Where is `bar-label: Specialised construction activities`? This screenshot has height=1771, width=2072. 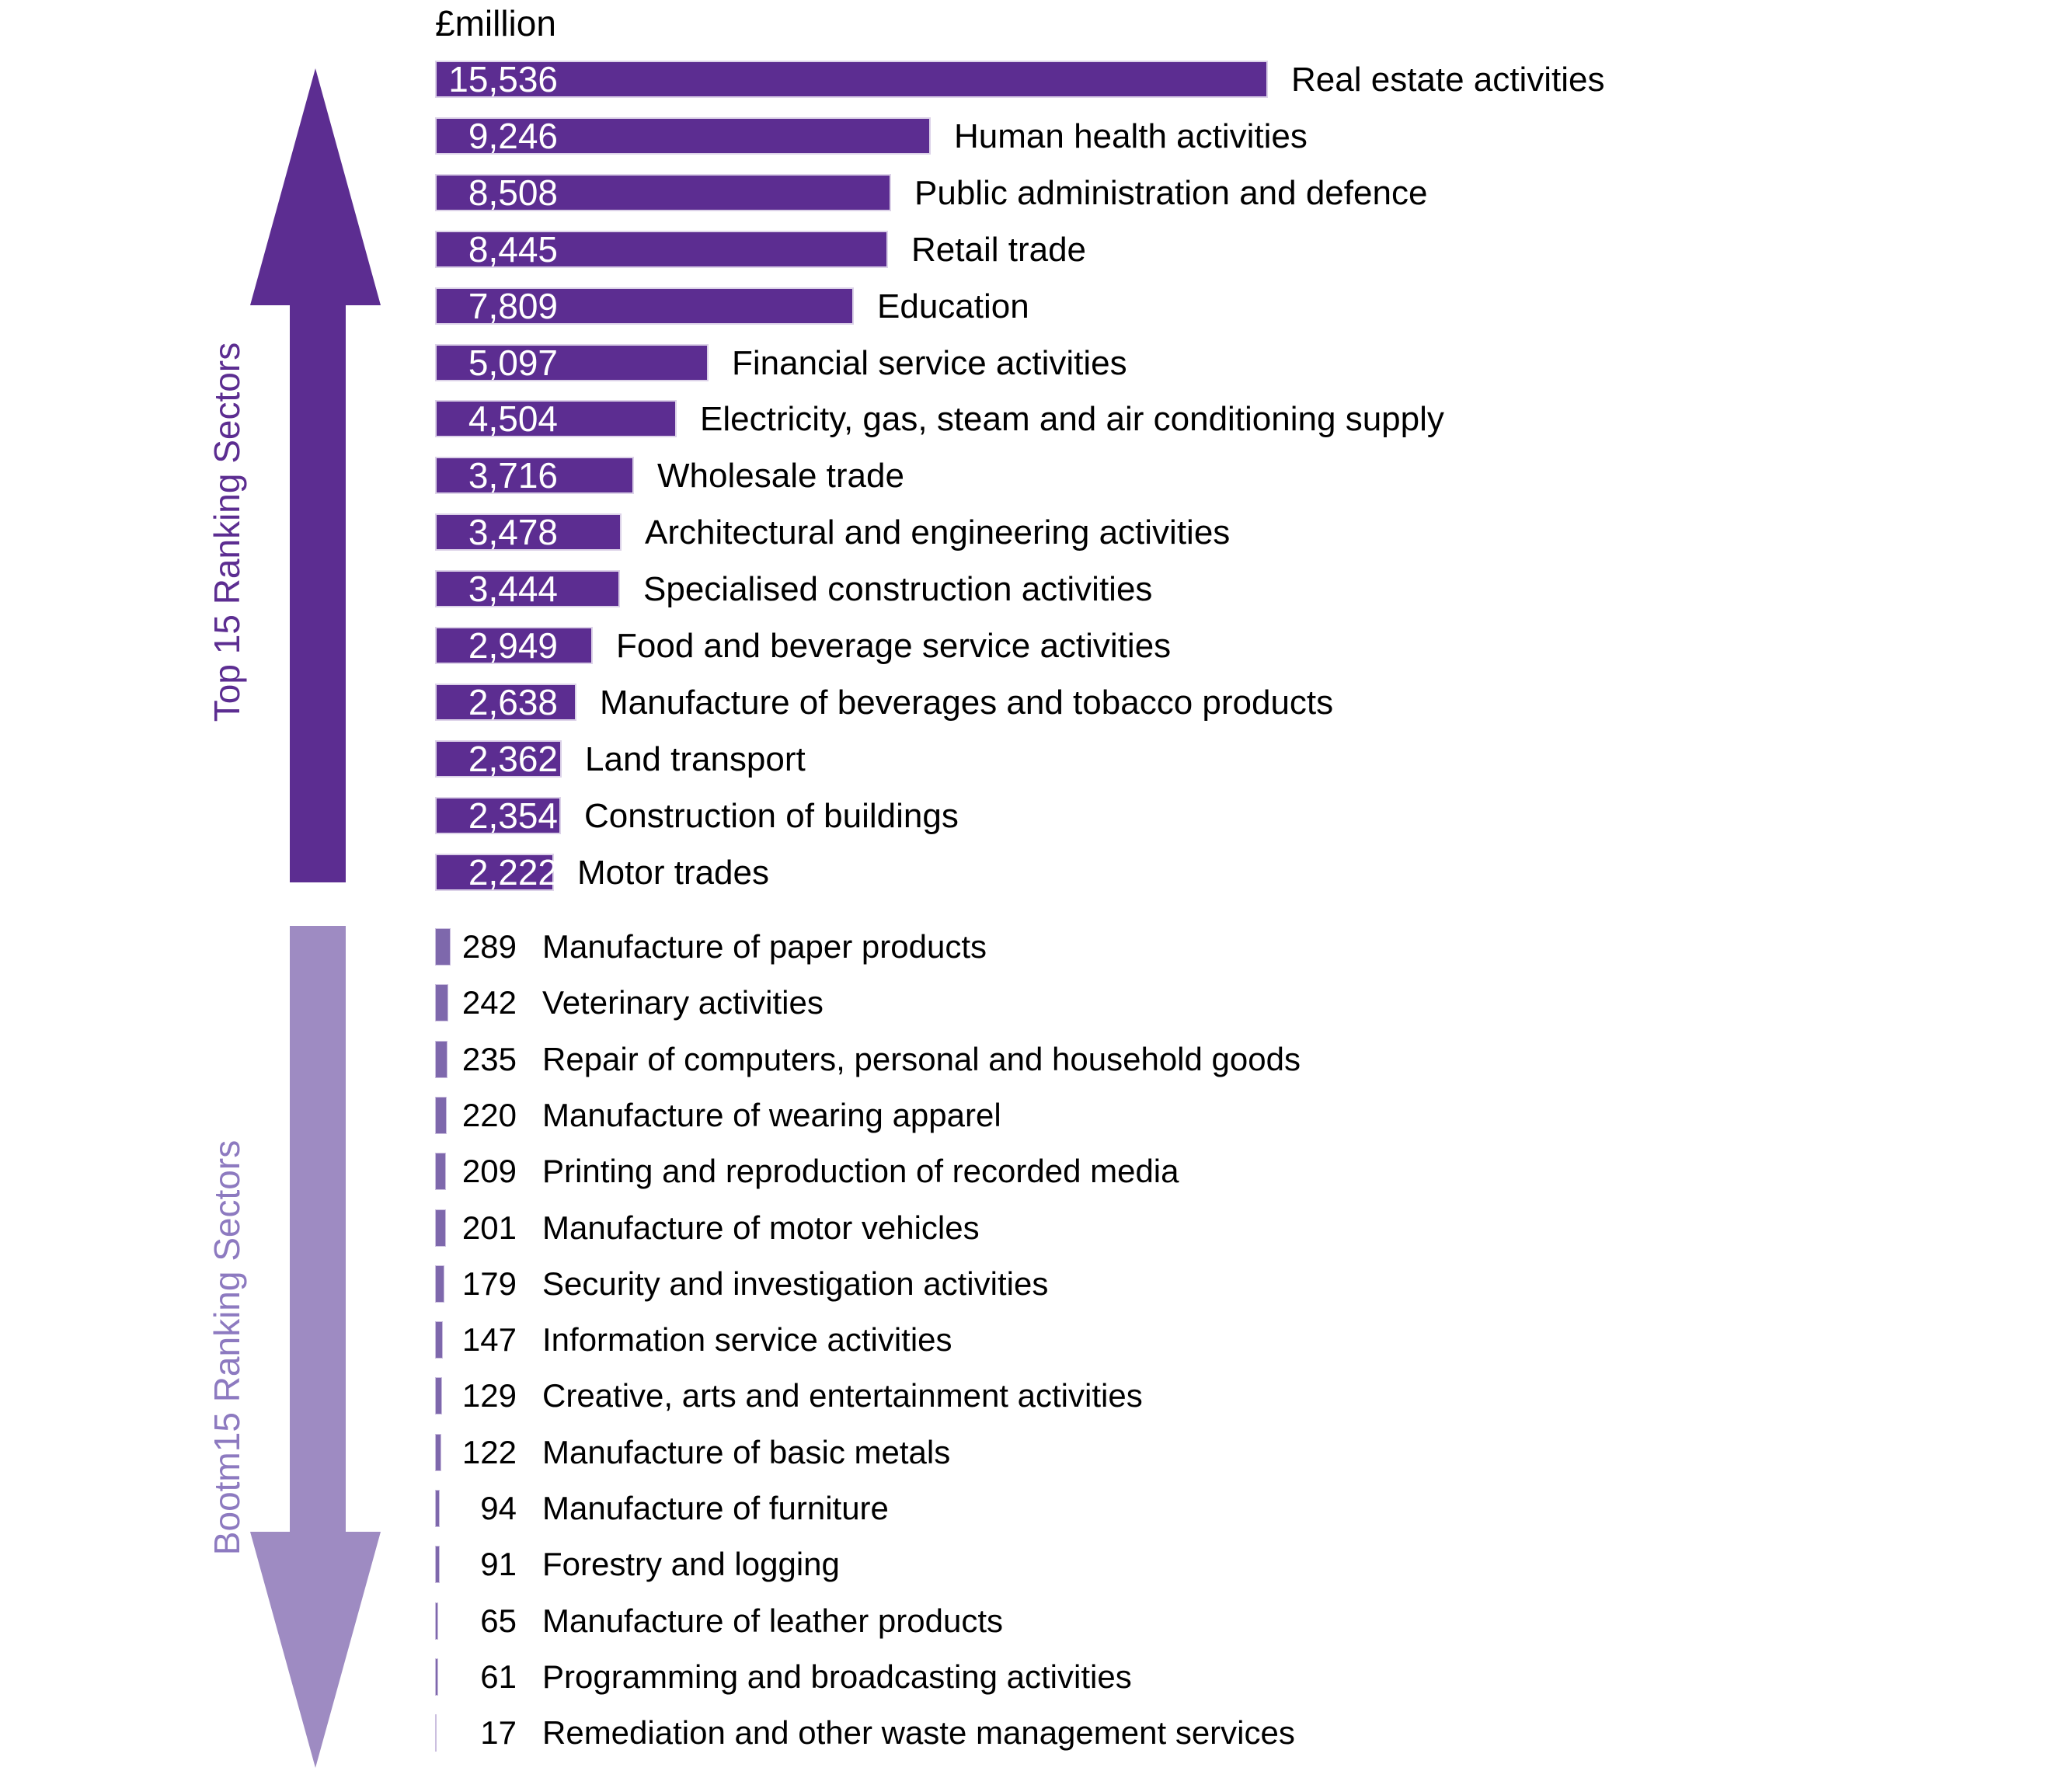
bar-label: Specialised construction activities is located at coordinates (898, 589).